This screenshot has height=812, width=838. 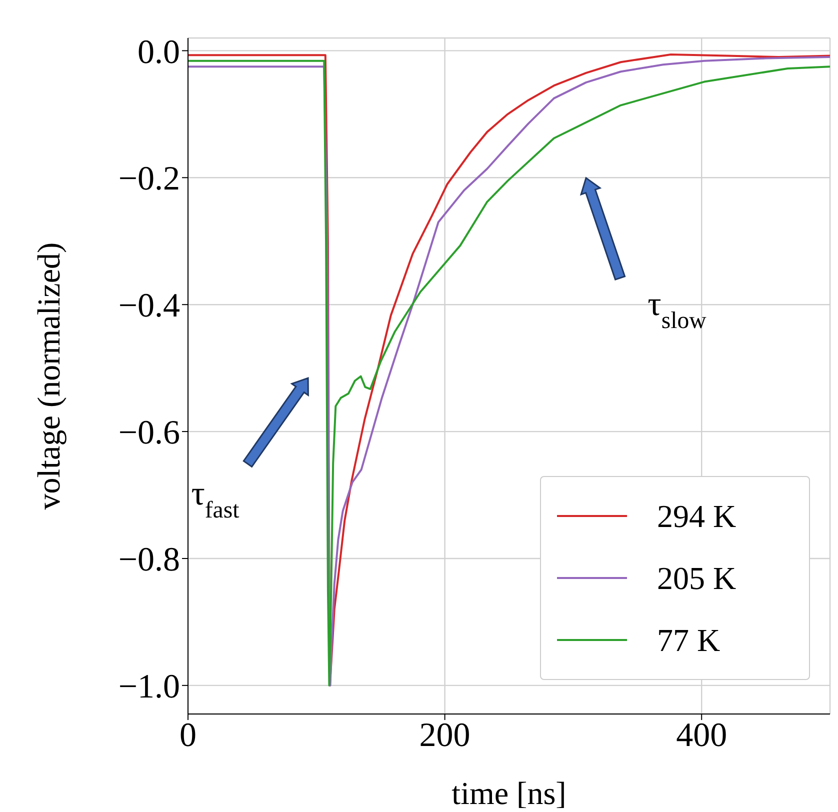 I want to click on y-tick-label: −0.8, so click(x=149, y=560).